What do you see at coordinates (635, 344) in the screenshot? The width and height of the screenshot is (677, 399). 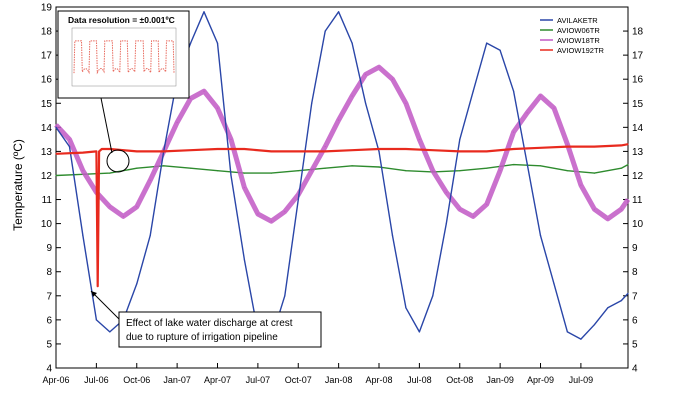 I see `y-tick-label-right: 5` at bounding box center [635, 344].